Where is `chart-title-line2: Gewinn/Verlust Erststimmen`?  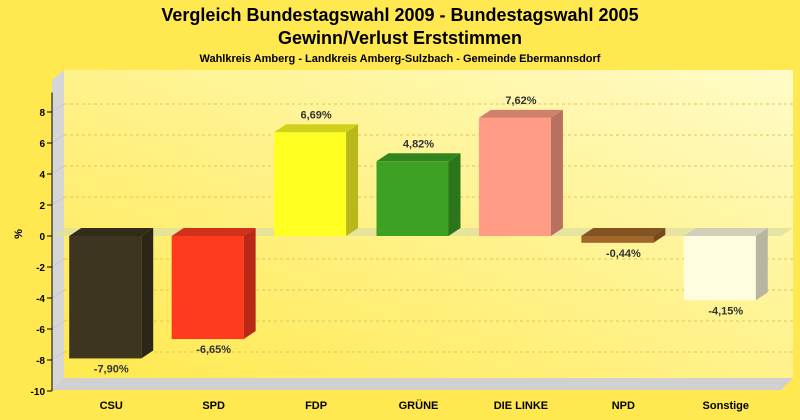
chart-title-line2: Gewinn/Verlust Erststimmen is located at coordinates (400, 38).